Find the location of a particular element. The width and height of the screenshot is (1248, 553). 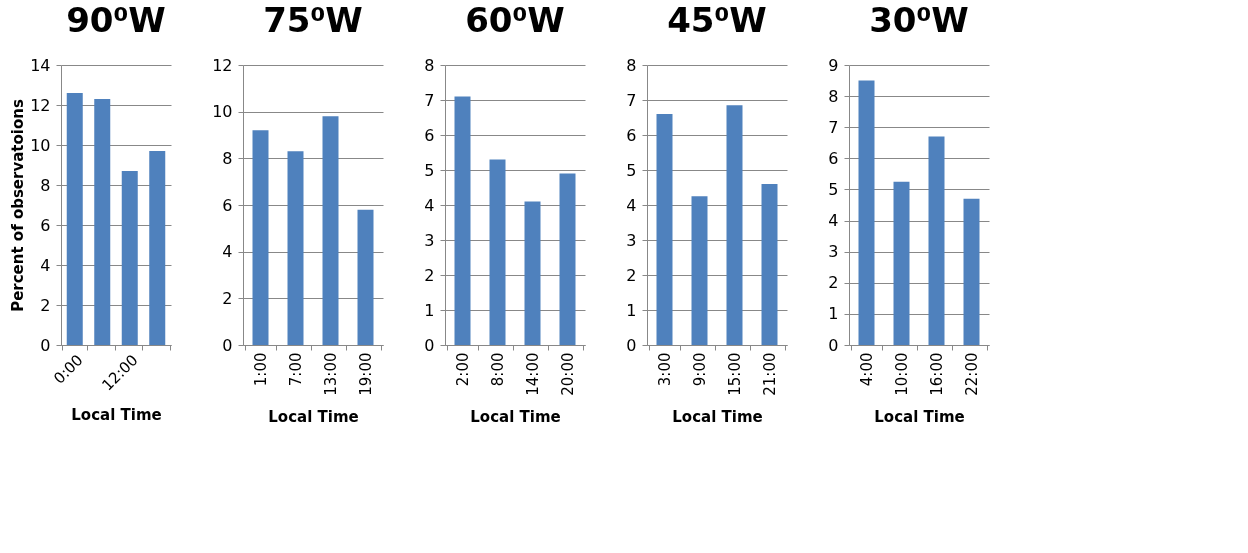

y-tick-label: 14 is located at coordinates (40, 65).